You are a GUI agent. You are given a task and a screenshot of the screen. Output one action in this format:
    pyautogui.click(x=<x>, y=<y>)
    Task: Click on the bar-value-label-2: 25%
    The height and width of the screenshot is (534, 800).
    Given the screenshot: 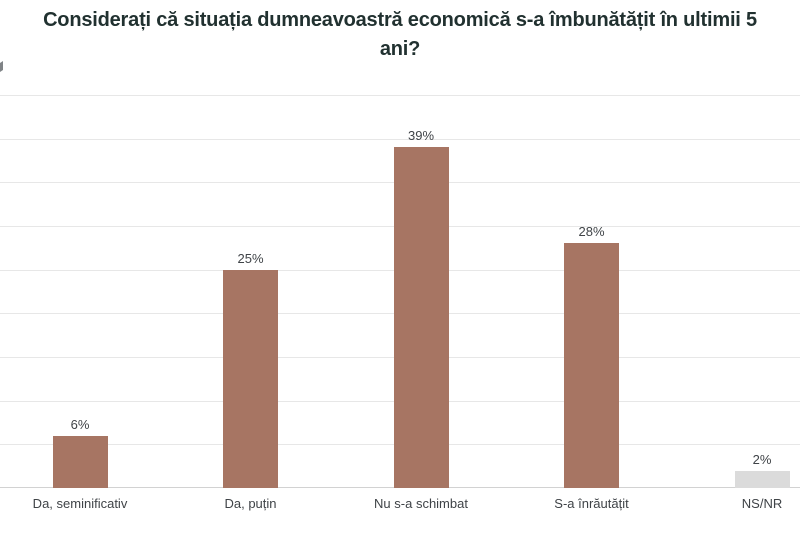 What is the action you would take?
    pyautogui.click(x=250, y=258)
    